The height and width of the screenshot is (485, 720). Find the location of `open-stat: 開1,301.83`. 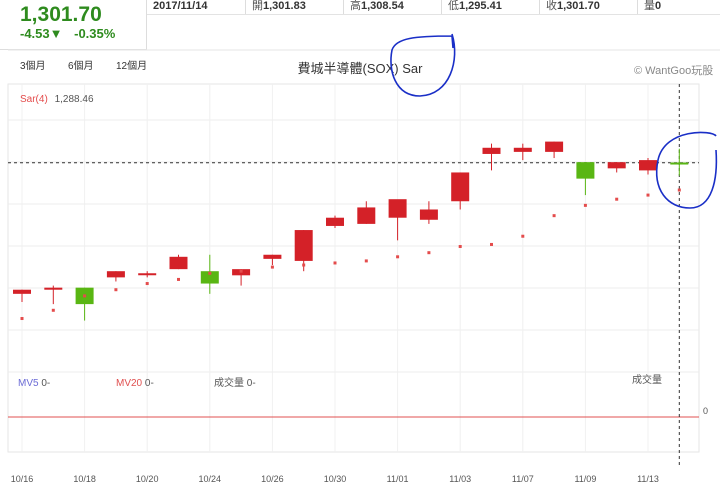

open-stat: 開1,301.83 is located at coordinates (275, 7).